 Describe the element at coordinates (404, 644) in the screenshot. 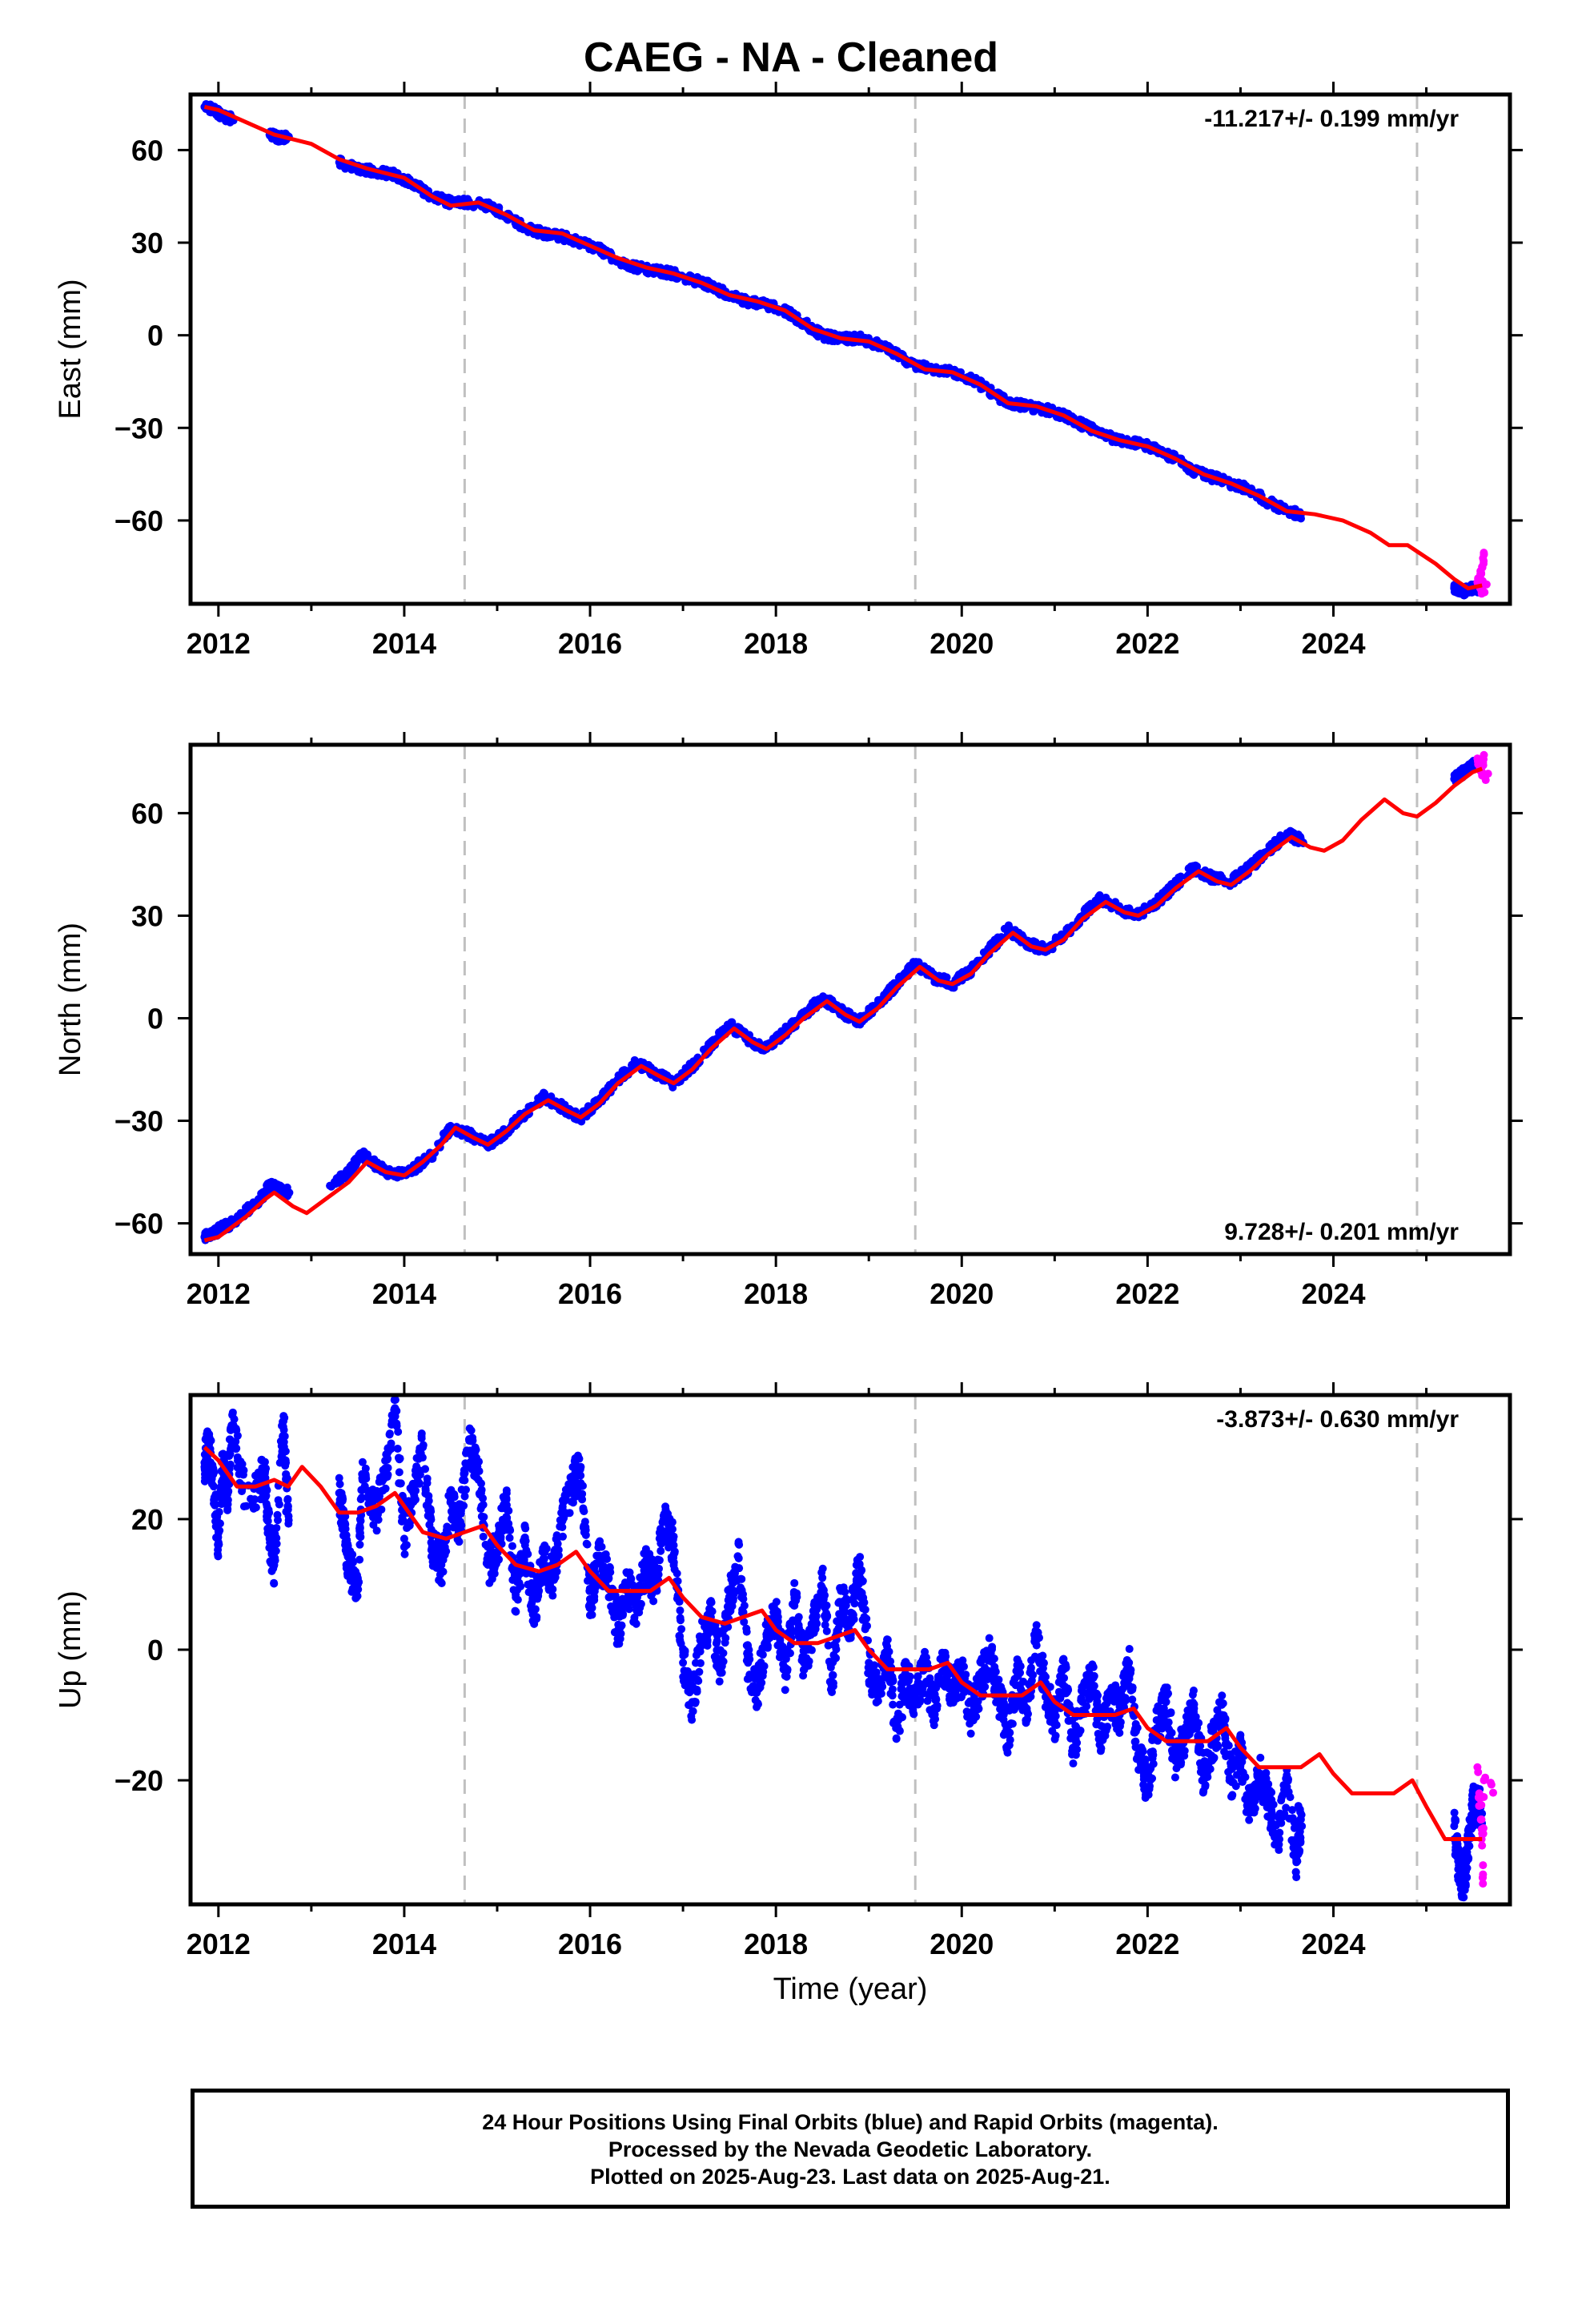

I see `x-tick-label: 2014` at that location.